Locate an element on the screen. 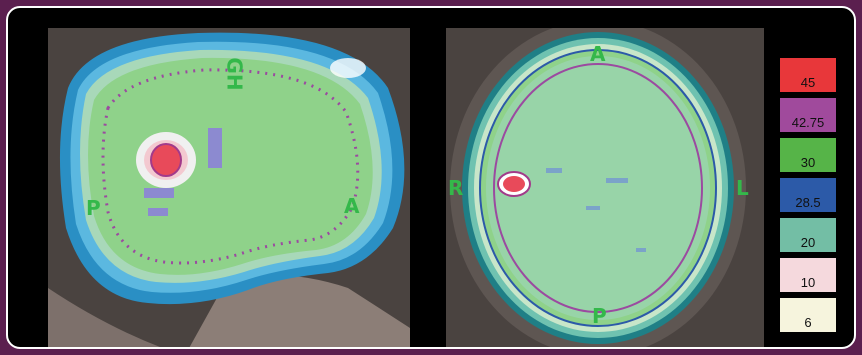 This screenshot has width=862, height=355. sagittal-label-posterior: P is located at coordinates (93, 208).